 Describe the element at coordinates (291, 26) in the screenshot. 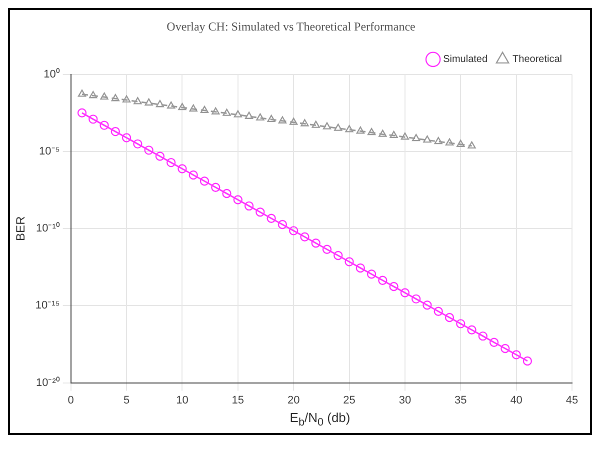

I see `chart-title: Overlay CH: Simulated vs Theoretical Performance` at that location.